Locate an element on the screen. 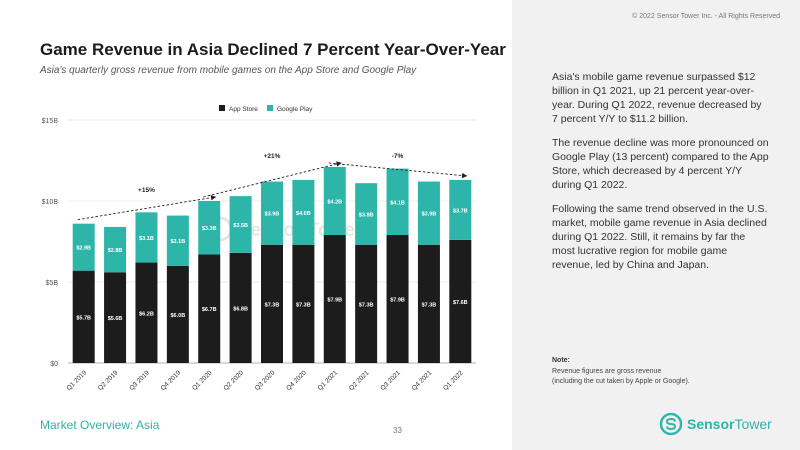 Image resolution: width=800 pixels, height=450 pixels. x-tick-label: Q1 2021 is located at coordinates (328, 380).